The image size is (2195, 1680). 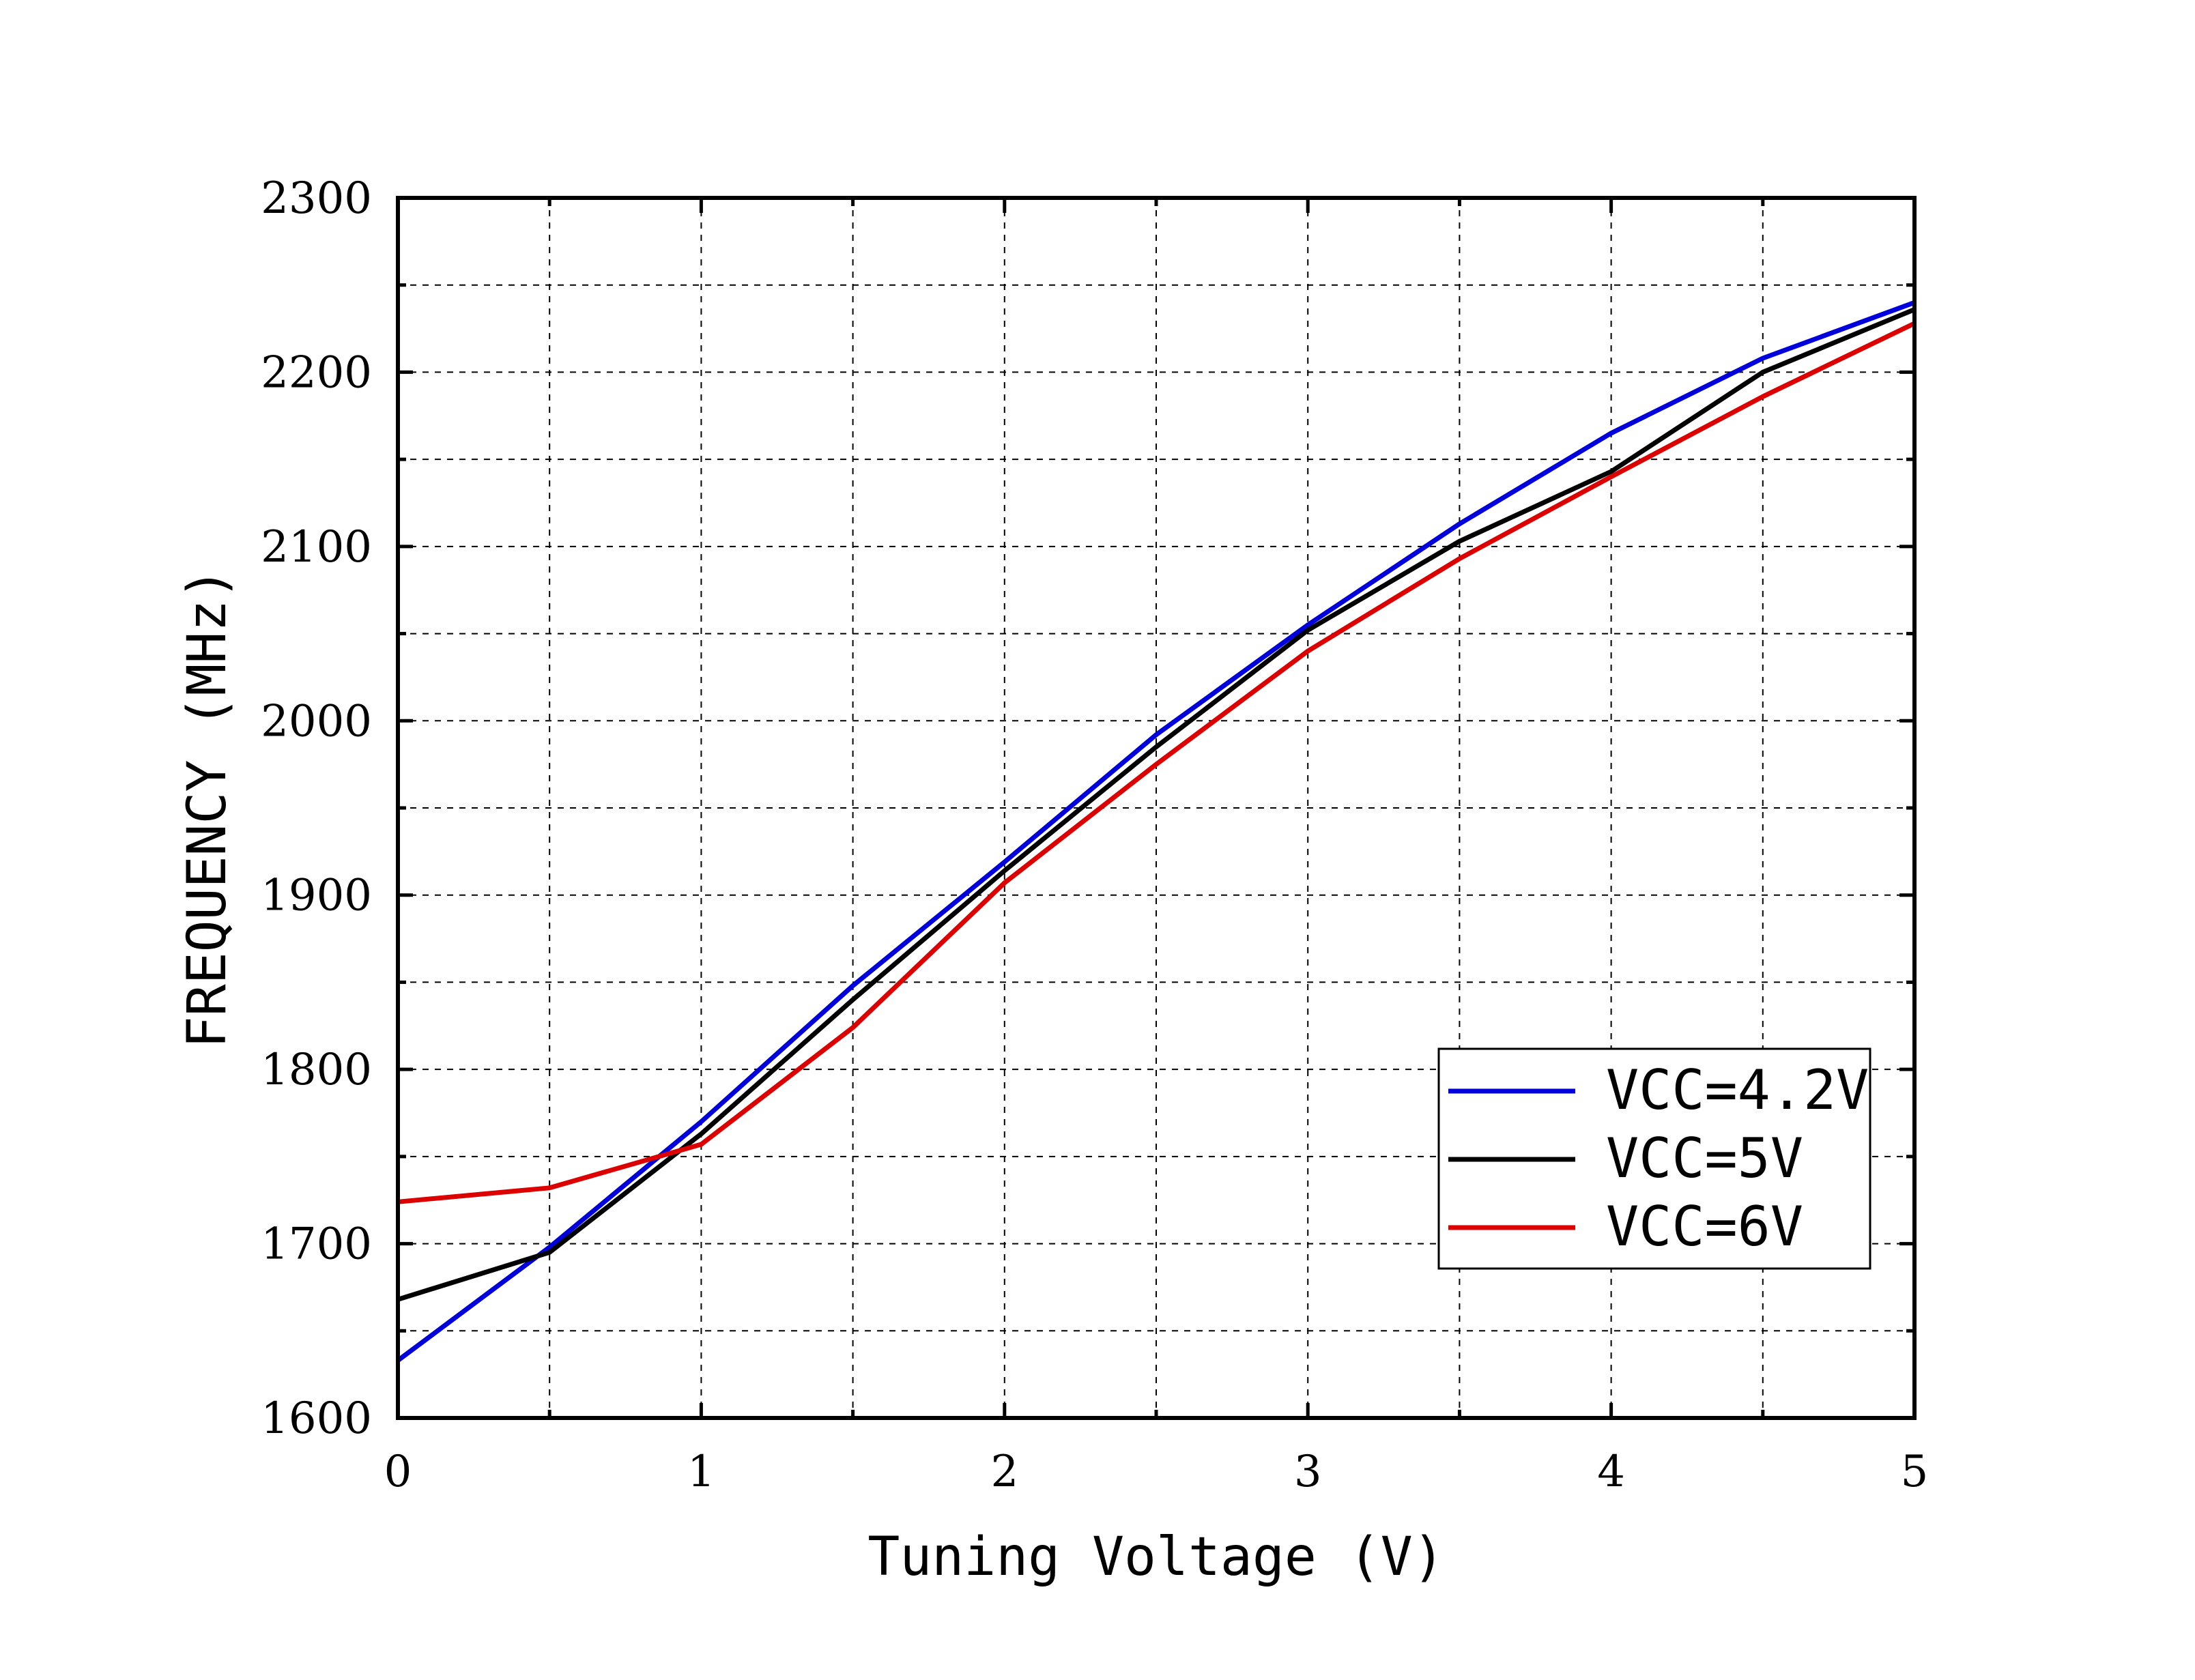 I want to click on x-tick-label: 5, so click(x=1915, y=1472).